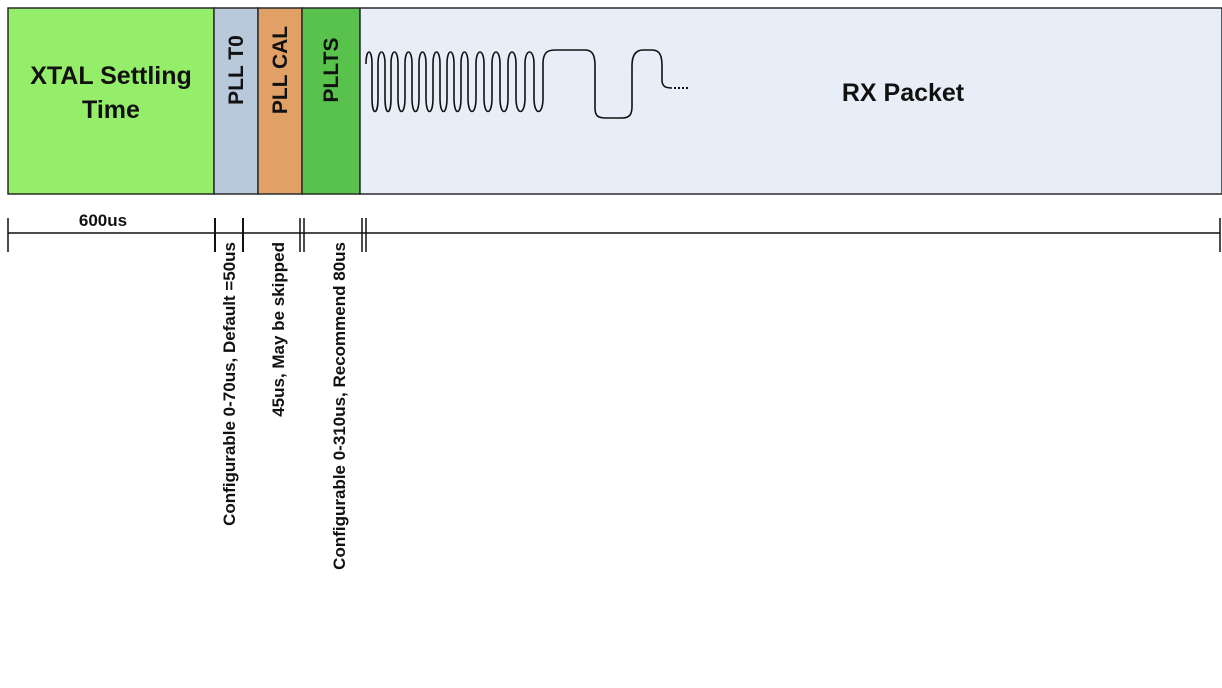 The image size is (1222, 688). Describe the element at coordinates (903, 93) in the screenshot. I see `rx-packet-label: RX Packet` at that location.